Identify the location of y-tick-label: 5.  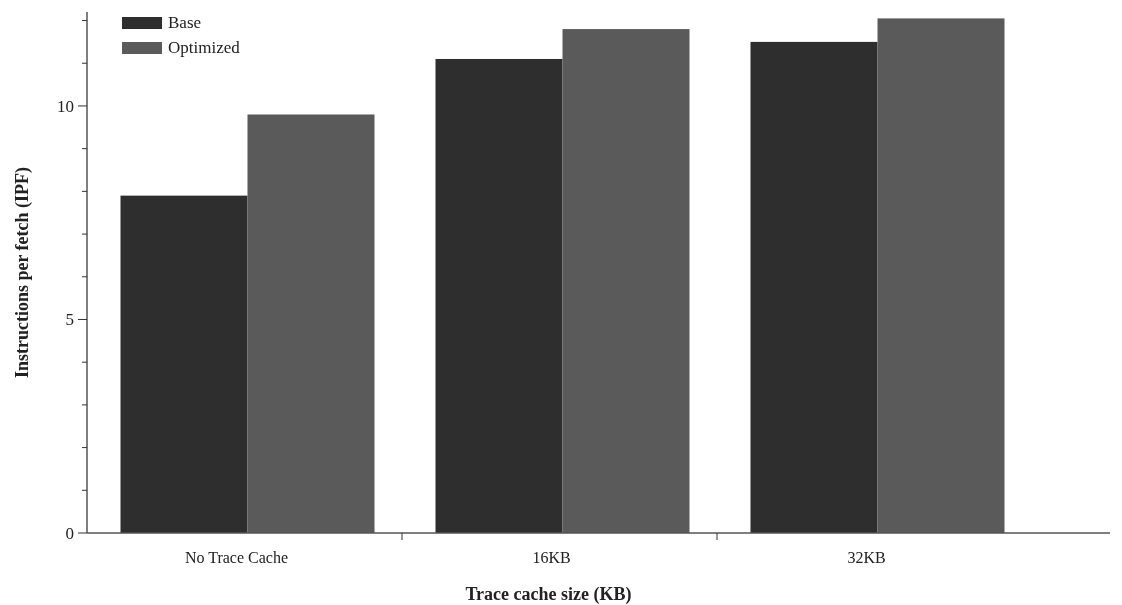
(69, 320).